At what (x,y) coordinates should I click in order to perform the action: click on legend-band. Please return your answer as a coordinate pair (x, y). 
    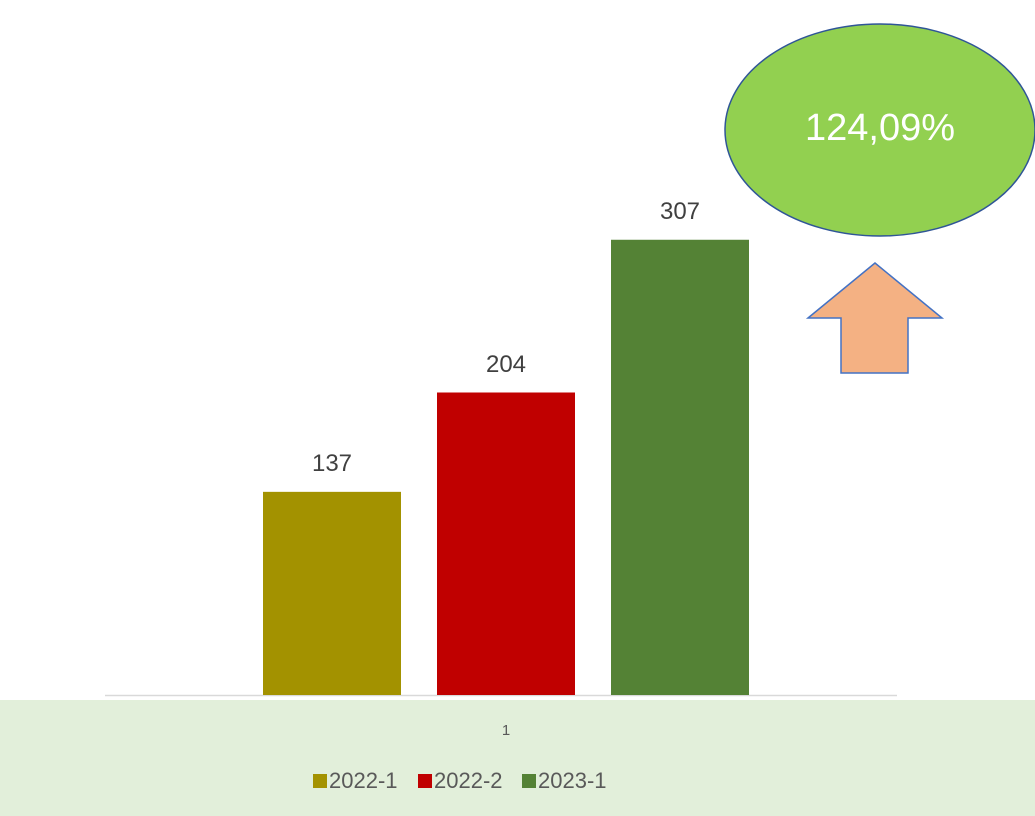
    Looking at the image, I should click on (517, 758).